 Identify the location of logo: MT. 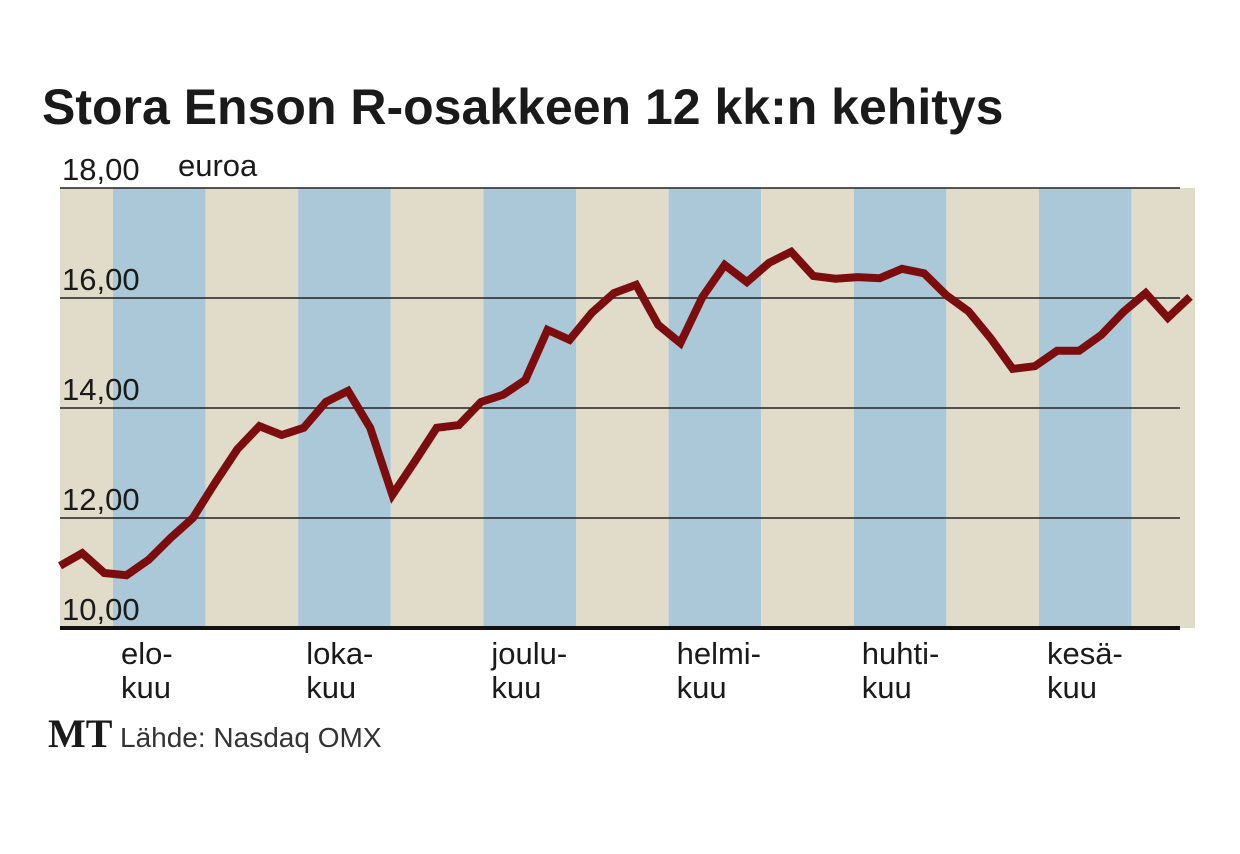
(80, 733).